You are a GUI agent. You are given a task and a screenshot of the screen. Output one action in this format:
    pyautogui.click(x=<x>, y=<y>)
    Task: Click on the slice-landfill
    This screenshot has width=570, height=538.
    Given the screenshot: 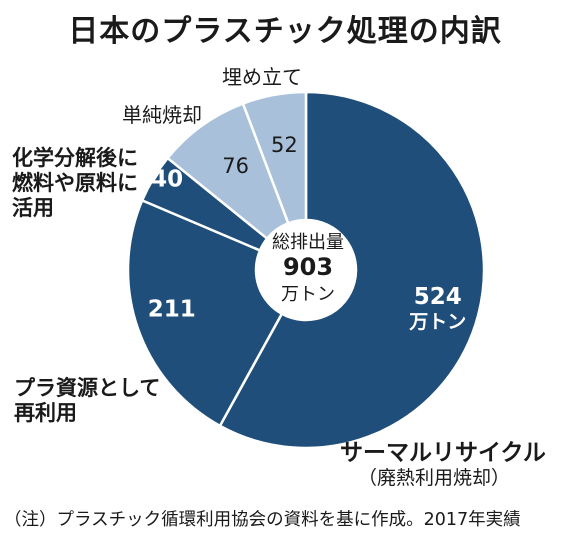 What is the action you would take?
    pyautogui.click(x=274, y=157)
    